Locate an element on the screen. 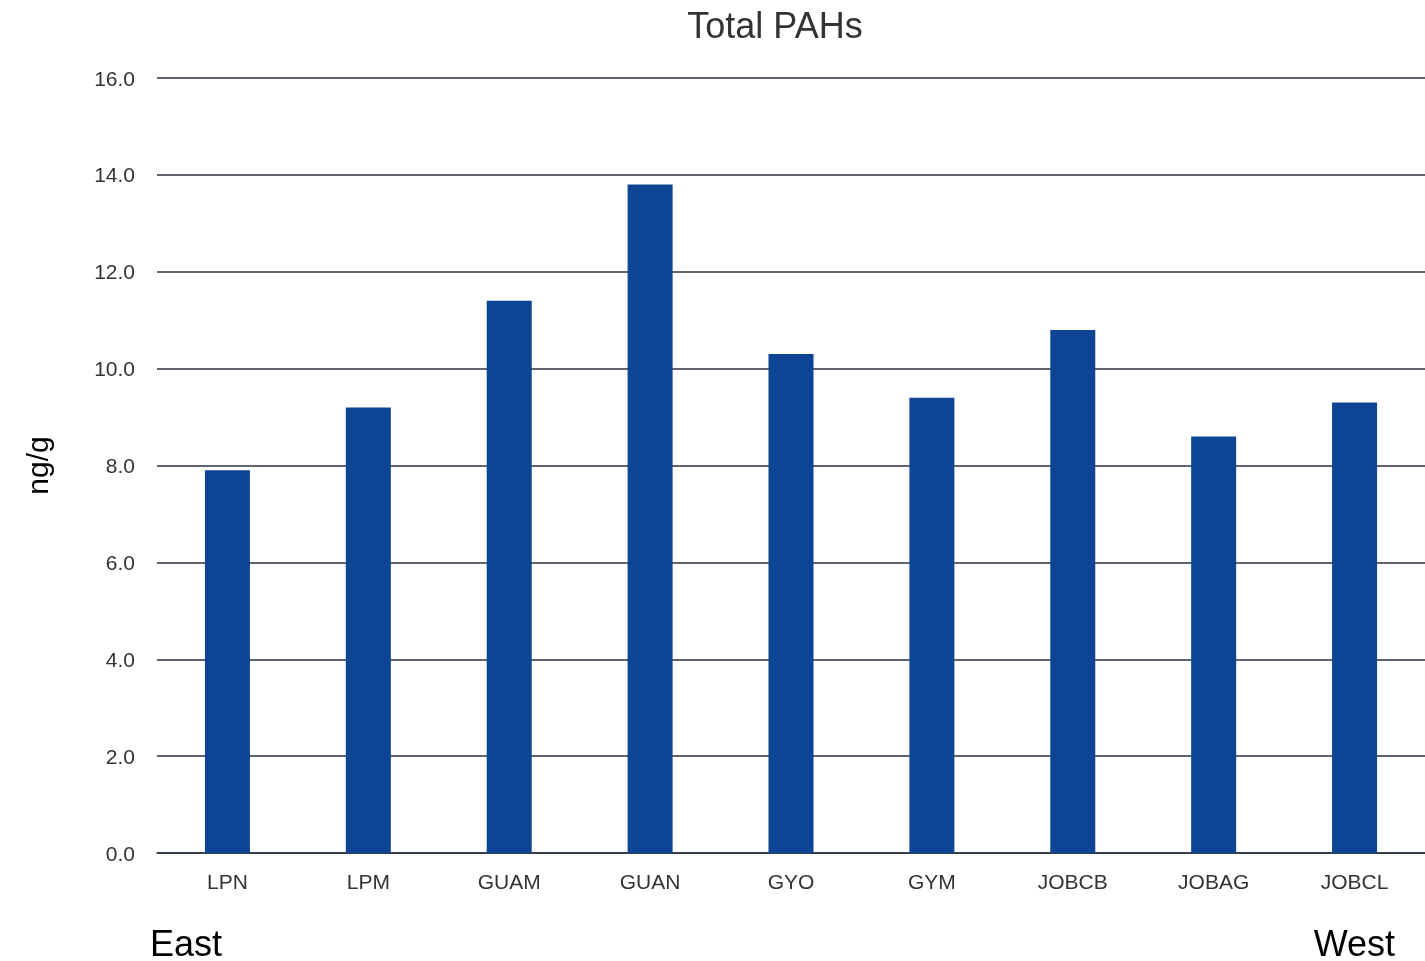 This screenshot has height=961, width=1425. x-tick-label: JOBCB is located at coordinates (1072, 881).